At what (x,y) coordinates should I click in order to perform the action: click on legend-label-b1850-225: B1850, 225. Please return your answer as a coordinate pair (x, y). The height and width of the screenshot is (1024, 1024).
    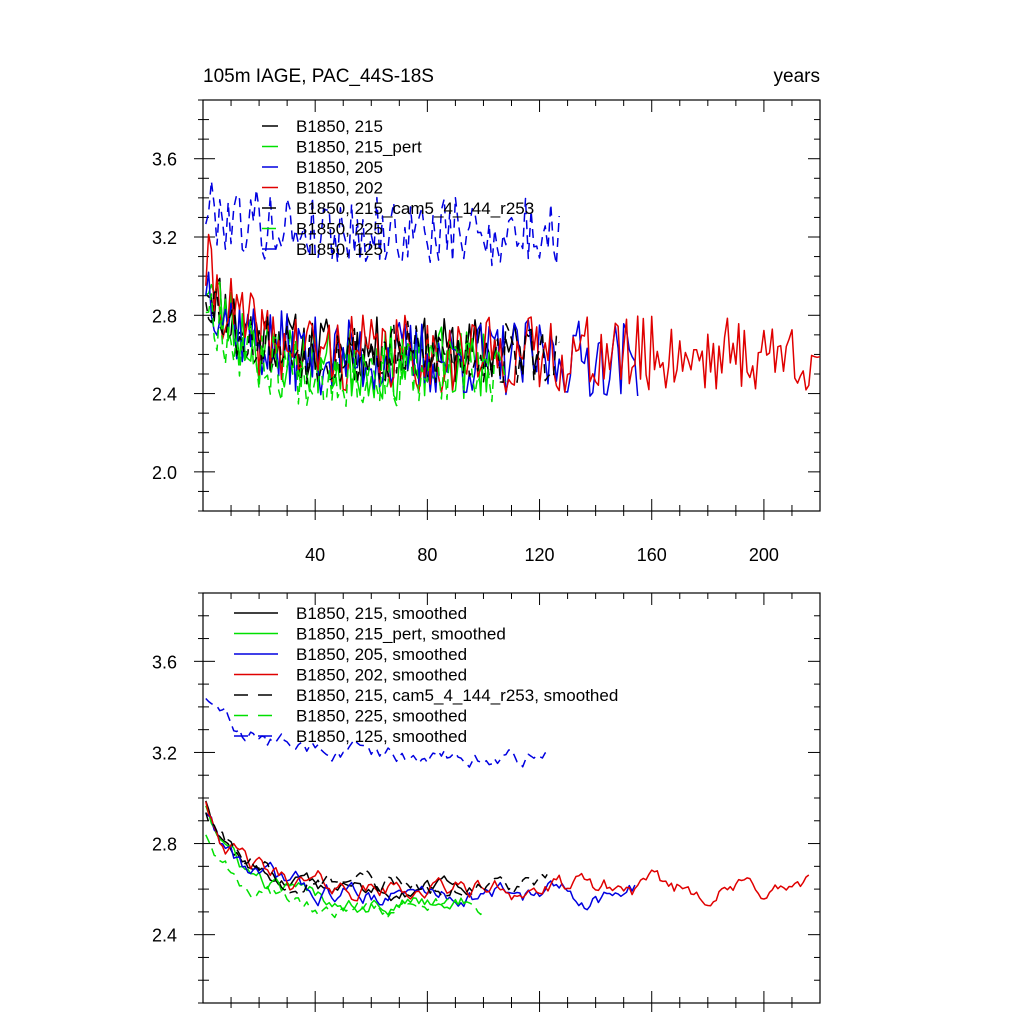
    Looking at the image, I should click on (339, 229).